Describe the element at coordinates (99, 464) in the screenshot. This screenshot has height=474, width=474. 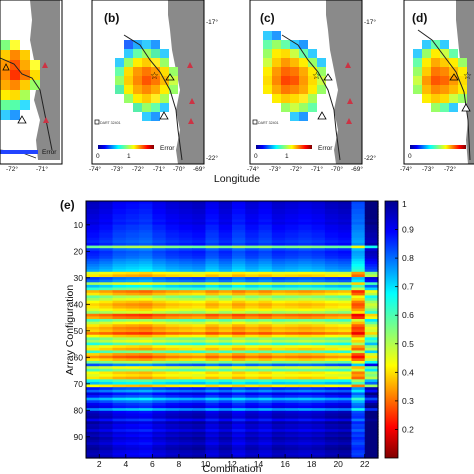
I see `x-tick-label: 2` at that location.